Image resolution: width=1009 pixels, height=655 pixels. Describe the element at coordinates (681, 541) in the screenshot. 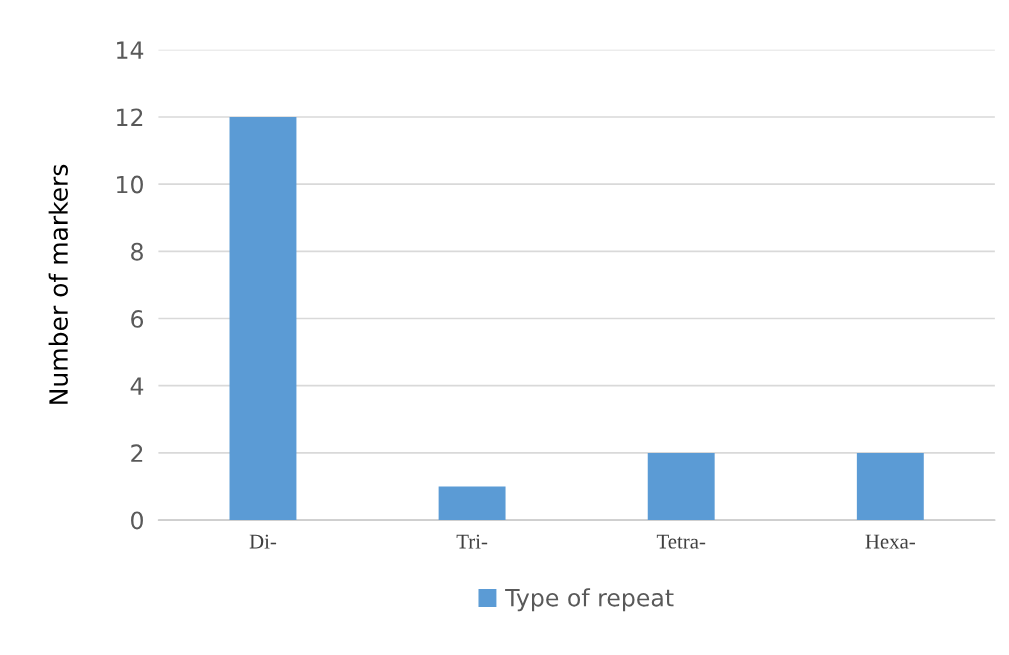

I see `x-tick-label: Tetra-` at that location.